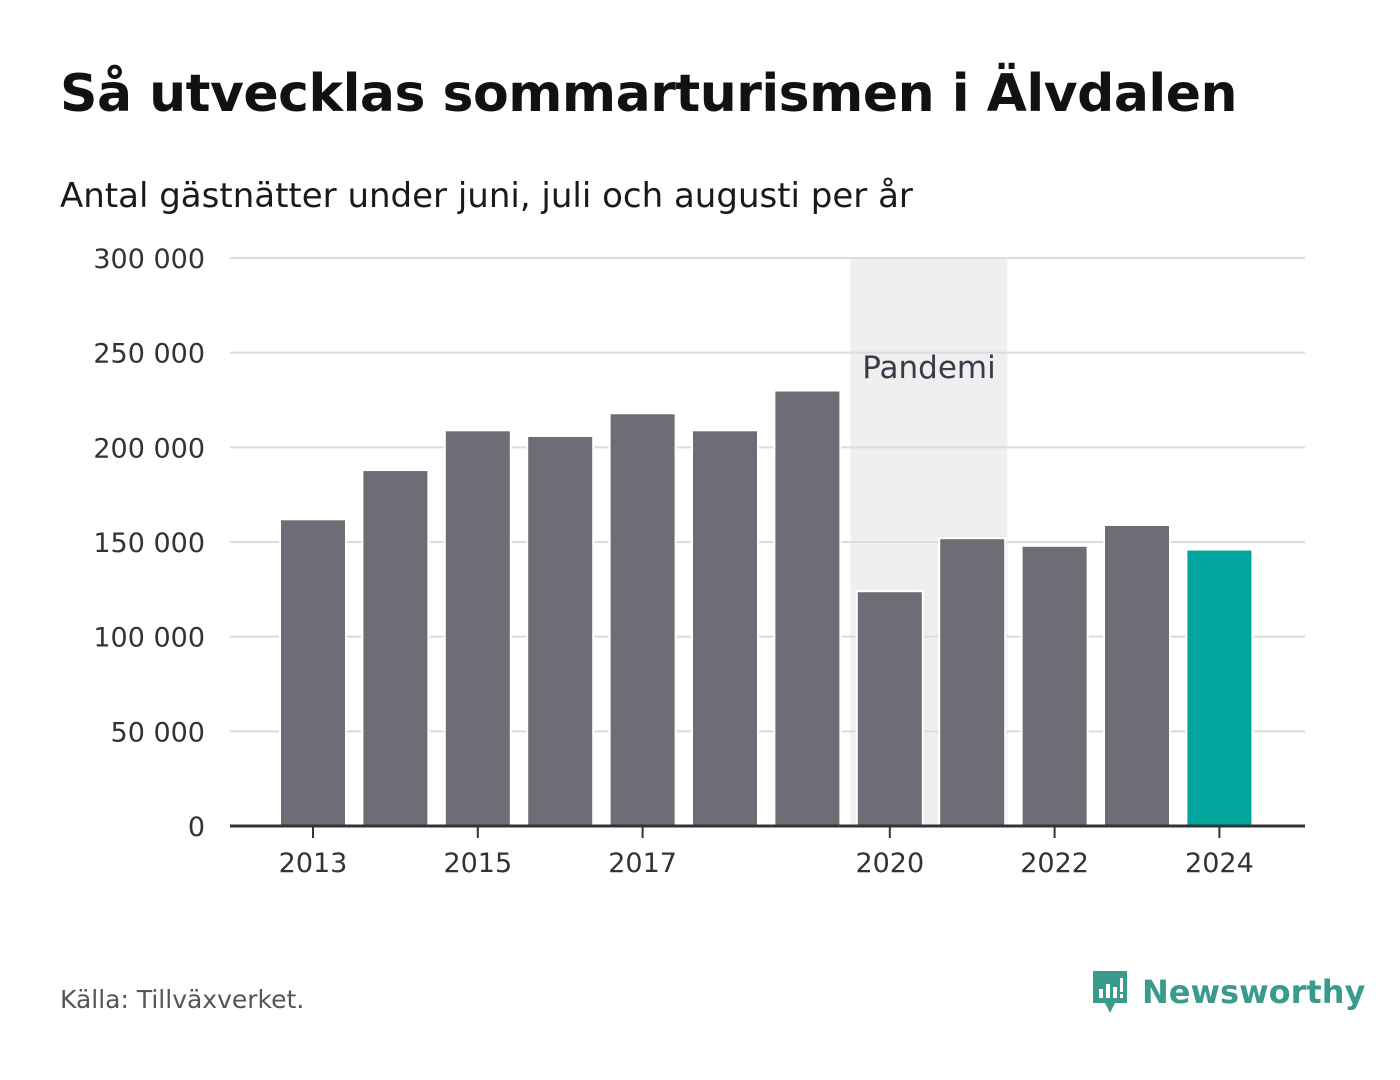 The image size is (1400, 1080). I want to click on bar-2023, so click(1137, 675).